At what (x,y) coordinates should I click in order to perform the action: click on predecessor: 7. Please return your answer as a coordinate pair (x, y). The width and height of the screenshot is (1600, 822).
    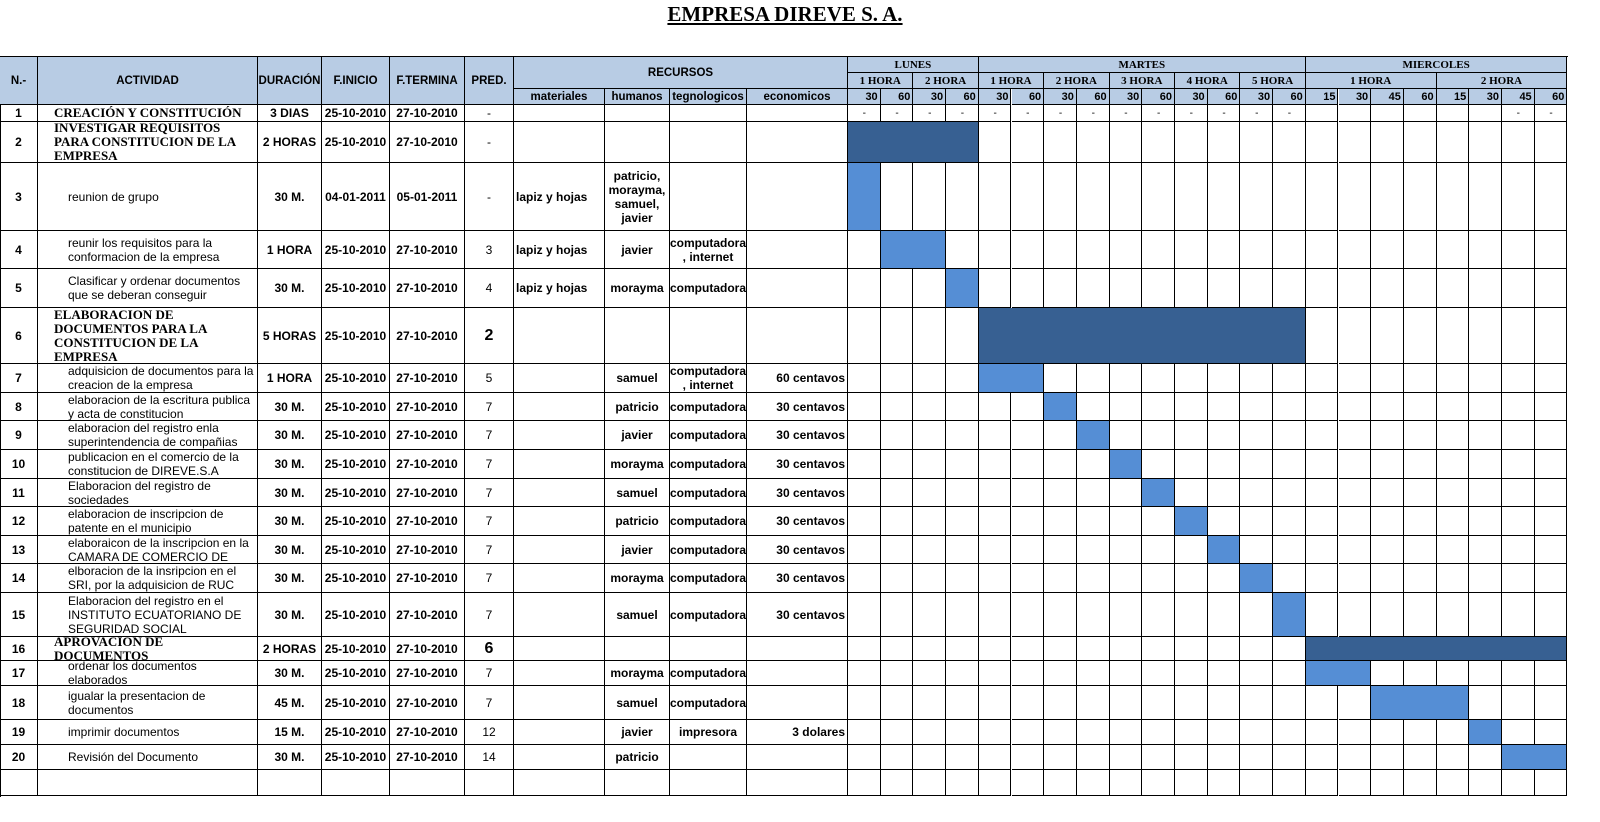
    Looking at the image, I should click on (489, 673).